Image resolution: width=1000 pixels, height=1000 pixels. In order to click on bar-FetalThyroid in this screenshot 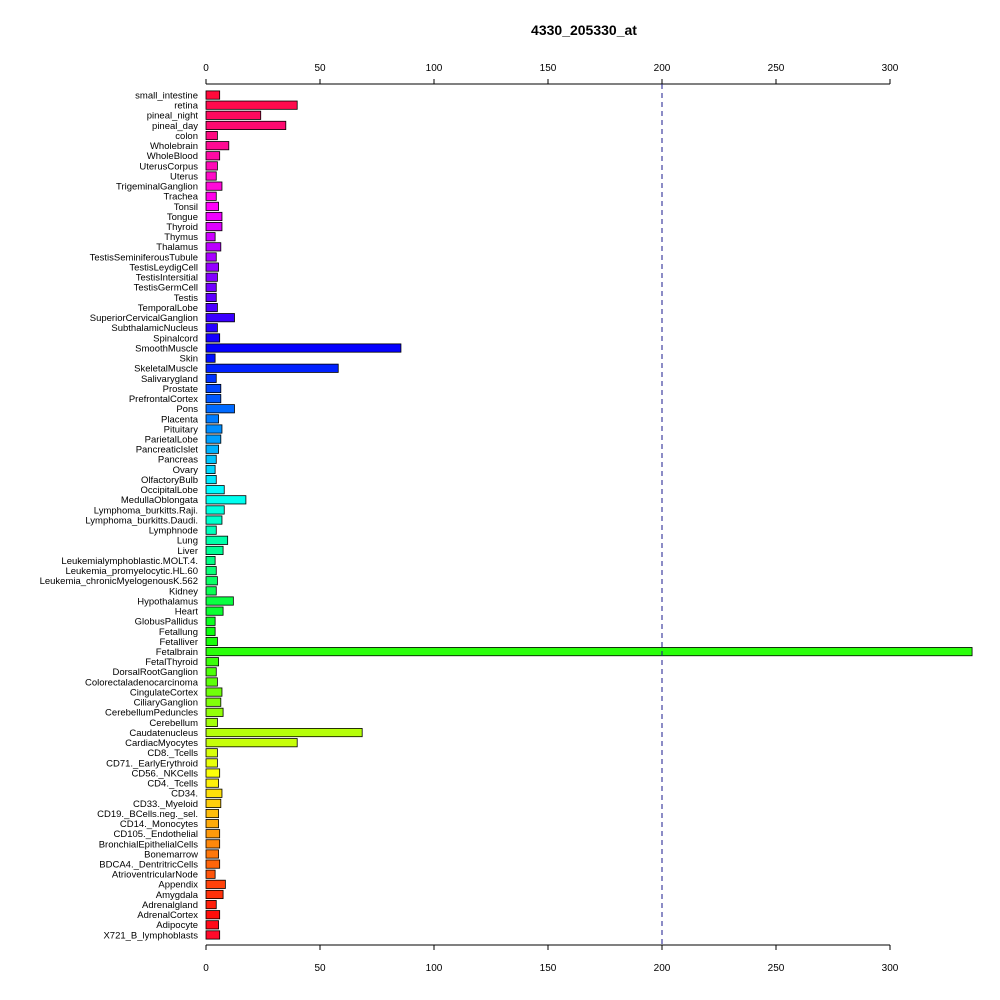, I will do `click(212, 662)`.